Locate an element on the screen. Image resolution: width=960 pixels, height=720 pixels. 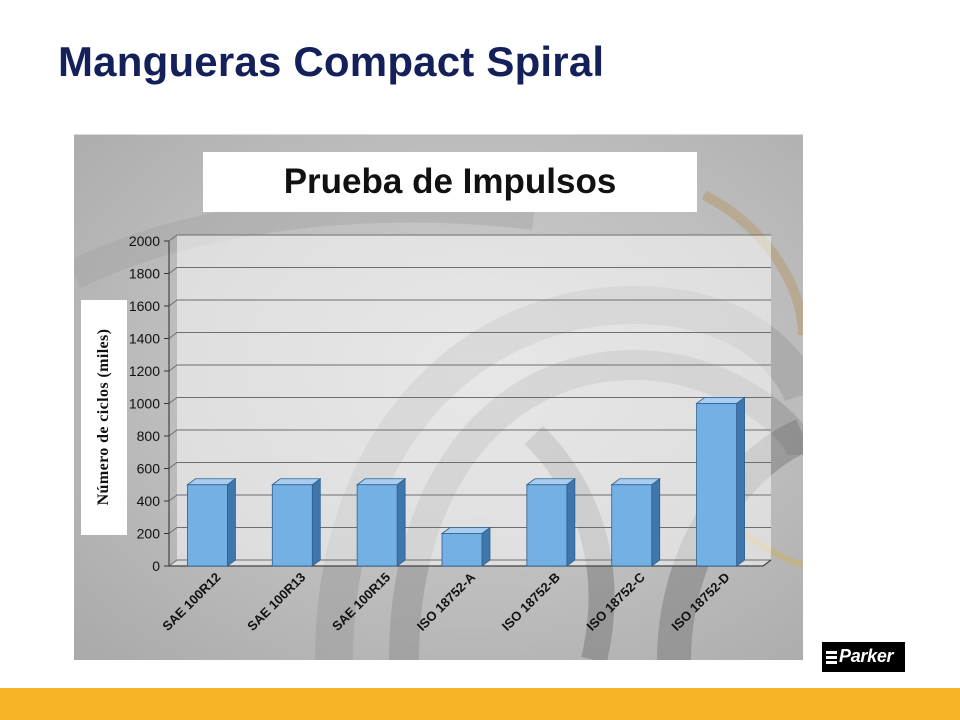
y-tick-label: 400 is located at coordinates (149, 501).